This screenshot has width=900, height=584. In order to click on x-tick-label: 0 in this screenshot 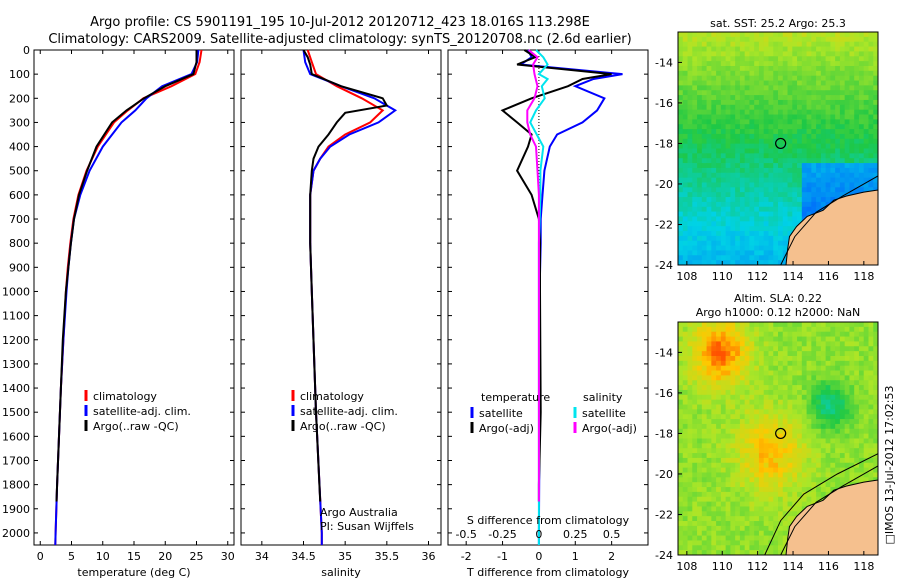, I will do `click(538, 556)`.